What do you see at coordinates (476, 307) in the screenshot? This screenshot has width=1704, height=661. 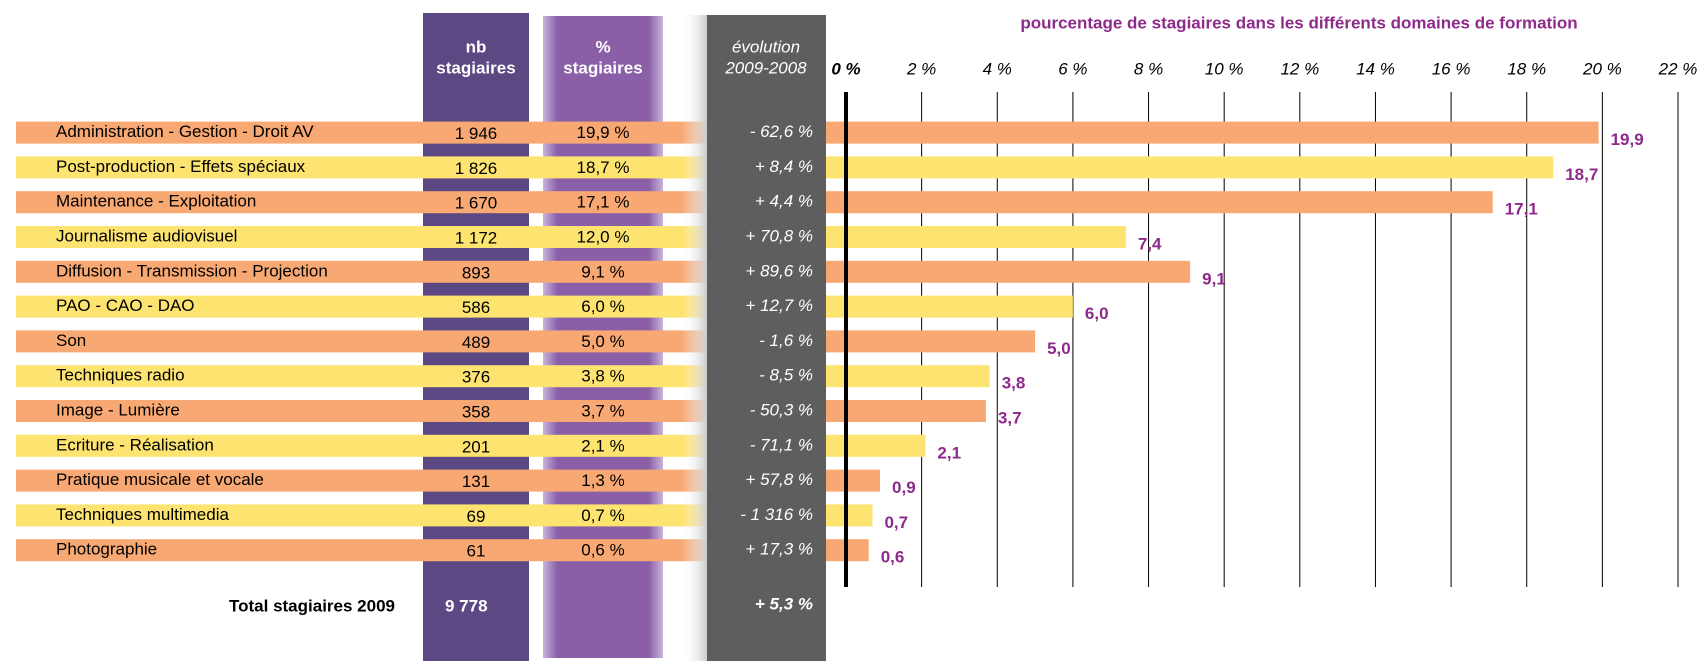 I see `nb-cell: 586` at bounding box center [476, 307].